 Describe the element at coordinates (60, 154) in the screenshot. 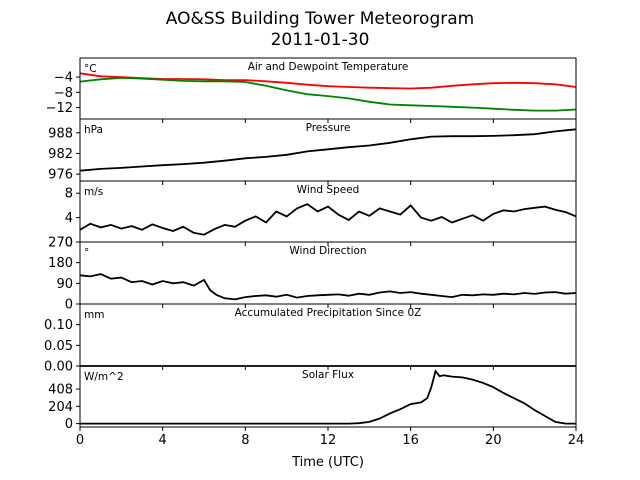

I see `y-tick-label: 982` at that location.